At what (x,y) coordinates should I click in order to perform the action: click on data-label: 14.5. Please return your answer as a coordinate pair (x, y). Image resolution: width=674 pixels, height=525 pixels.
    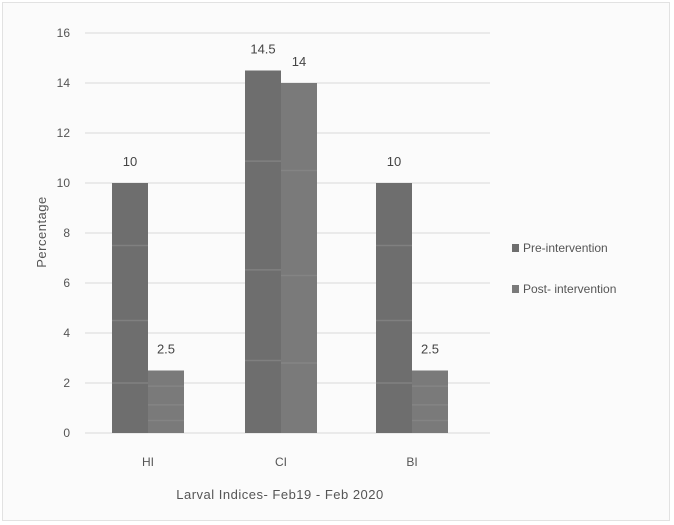
    Looking at the image, I should click on (262, 49).